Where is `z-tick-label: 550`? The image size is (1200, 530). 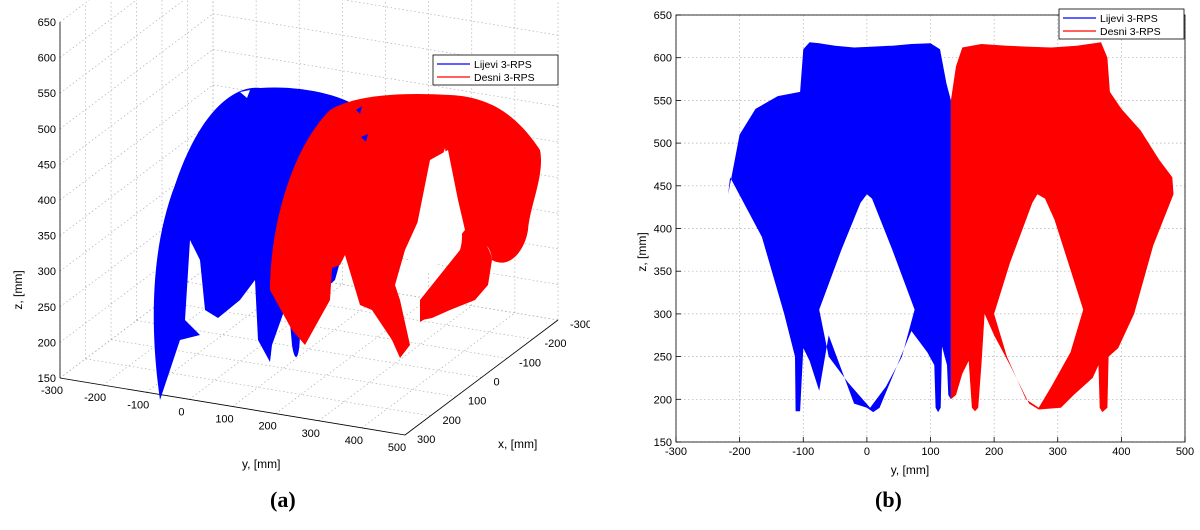
z-tick-label: 550 is located at coordinates (47, 94).